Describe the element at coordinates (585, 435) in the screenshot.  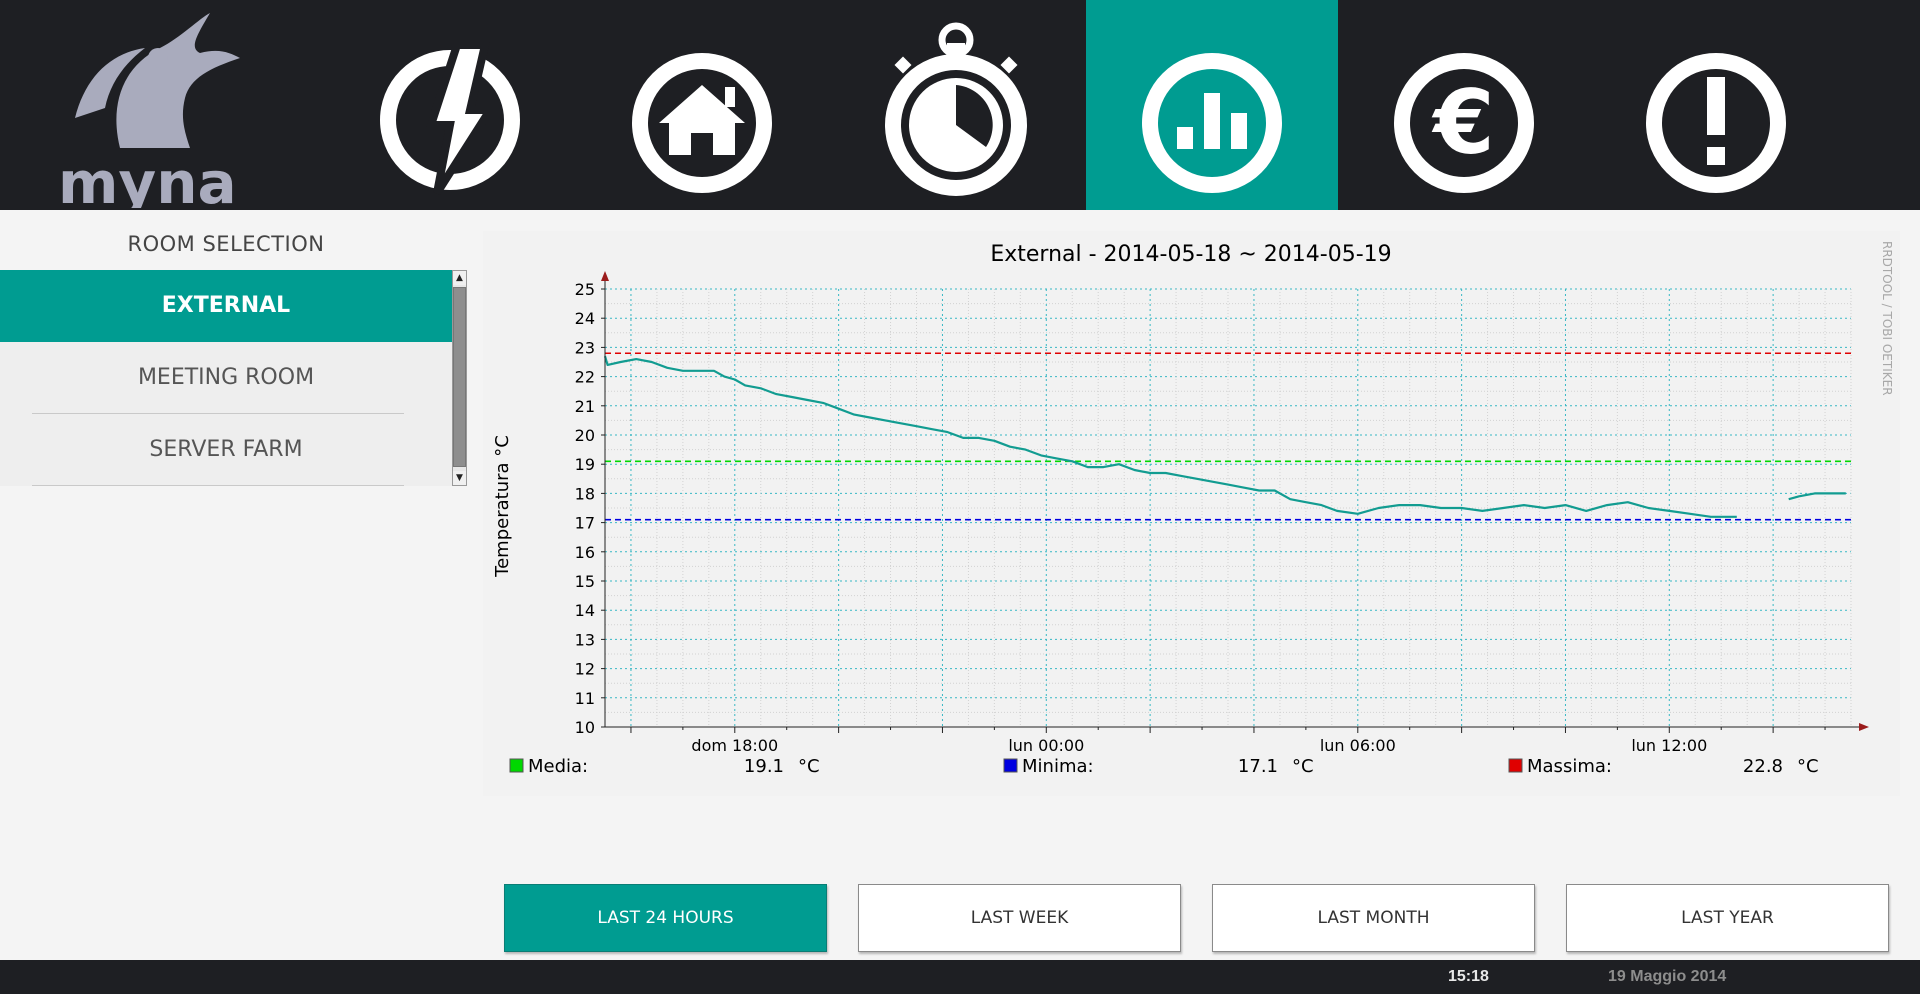
I see `y-tick-label: 20` at that location.